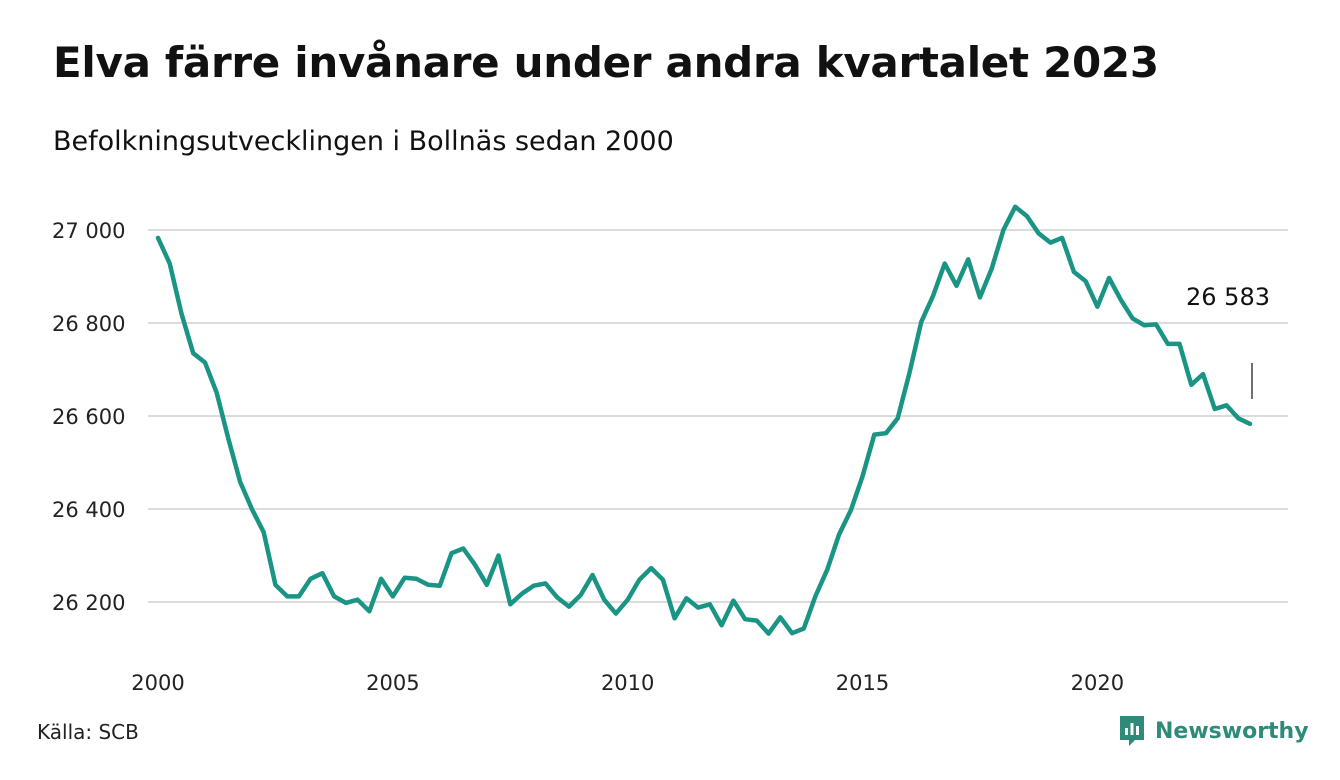  I want to click on x-tick-label: 2010, so click(627, 683).